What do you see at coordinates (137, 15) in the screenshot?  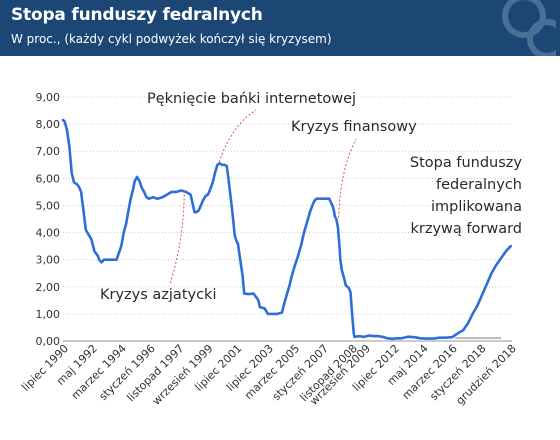 I see `chart-title: Stopa funduszy fedralnych` at bounding box center [137, 15].